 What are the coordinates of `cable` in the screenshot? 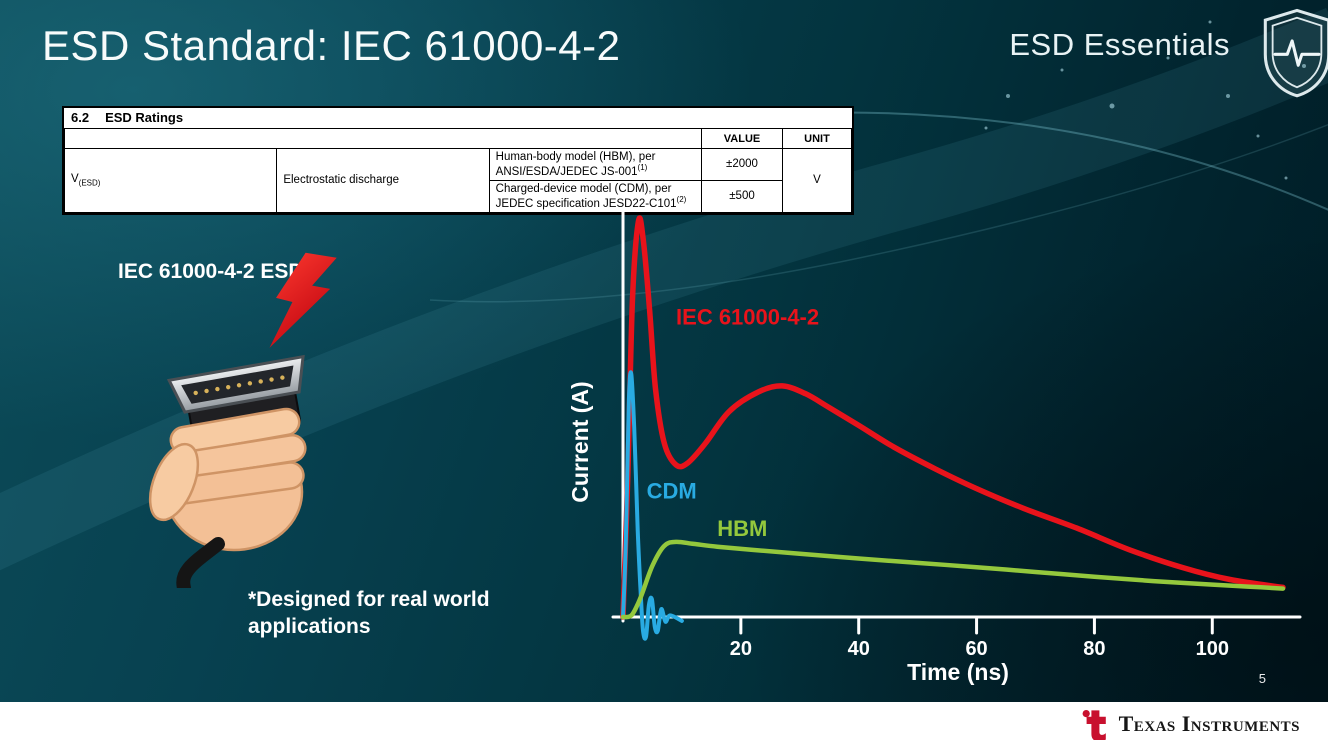 It's located at (200, 562).